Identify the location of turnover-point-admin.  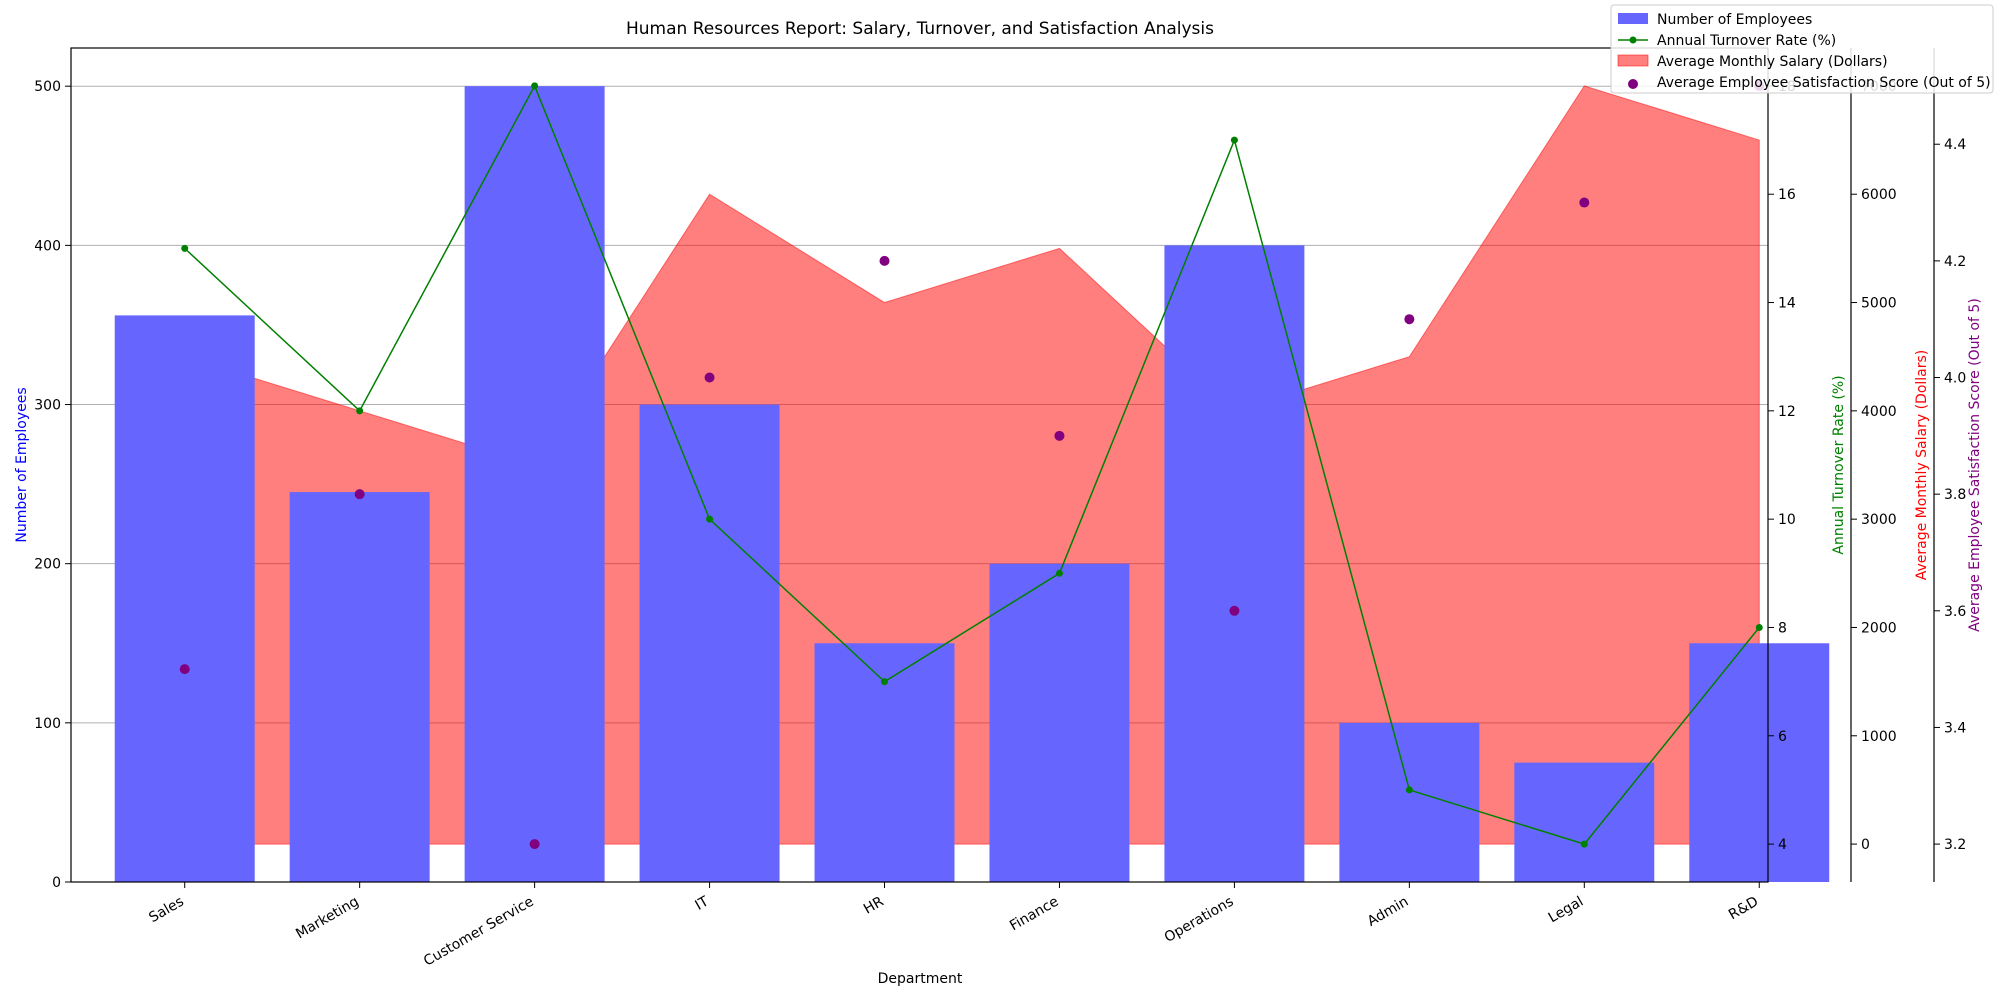
(1409, 790).